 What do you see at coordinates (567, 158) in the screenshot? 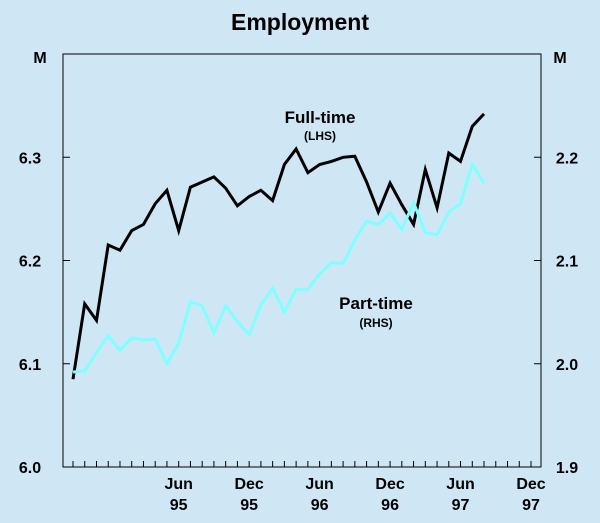
I see `right-tick-label: 2.2` at bounding box center [567, 158].